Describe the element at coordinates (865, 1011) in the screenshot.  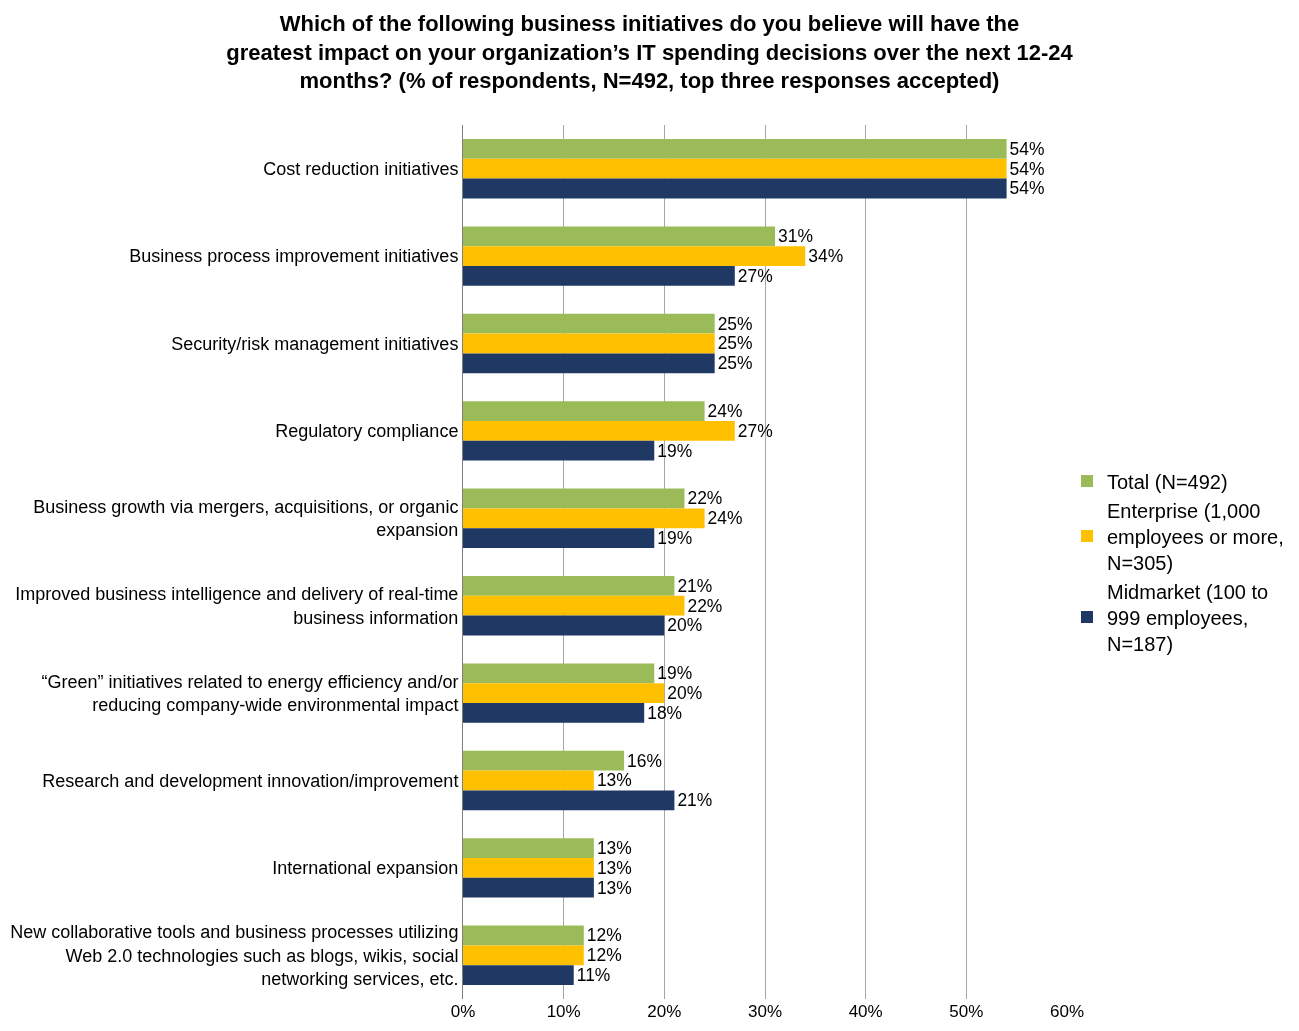
I see `x-tick-label: 40%` at that location.